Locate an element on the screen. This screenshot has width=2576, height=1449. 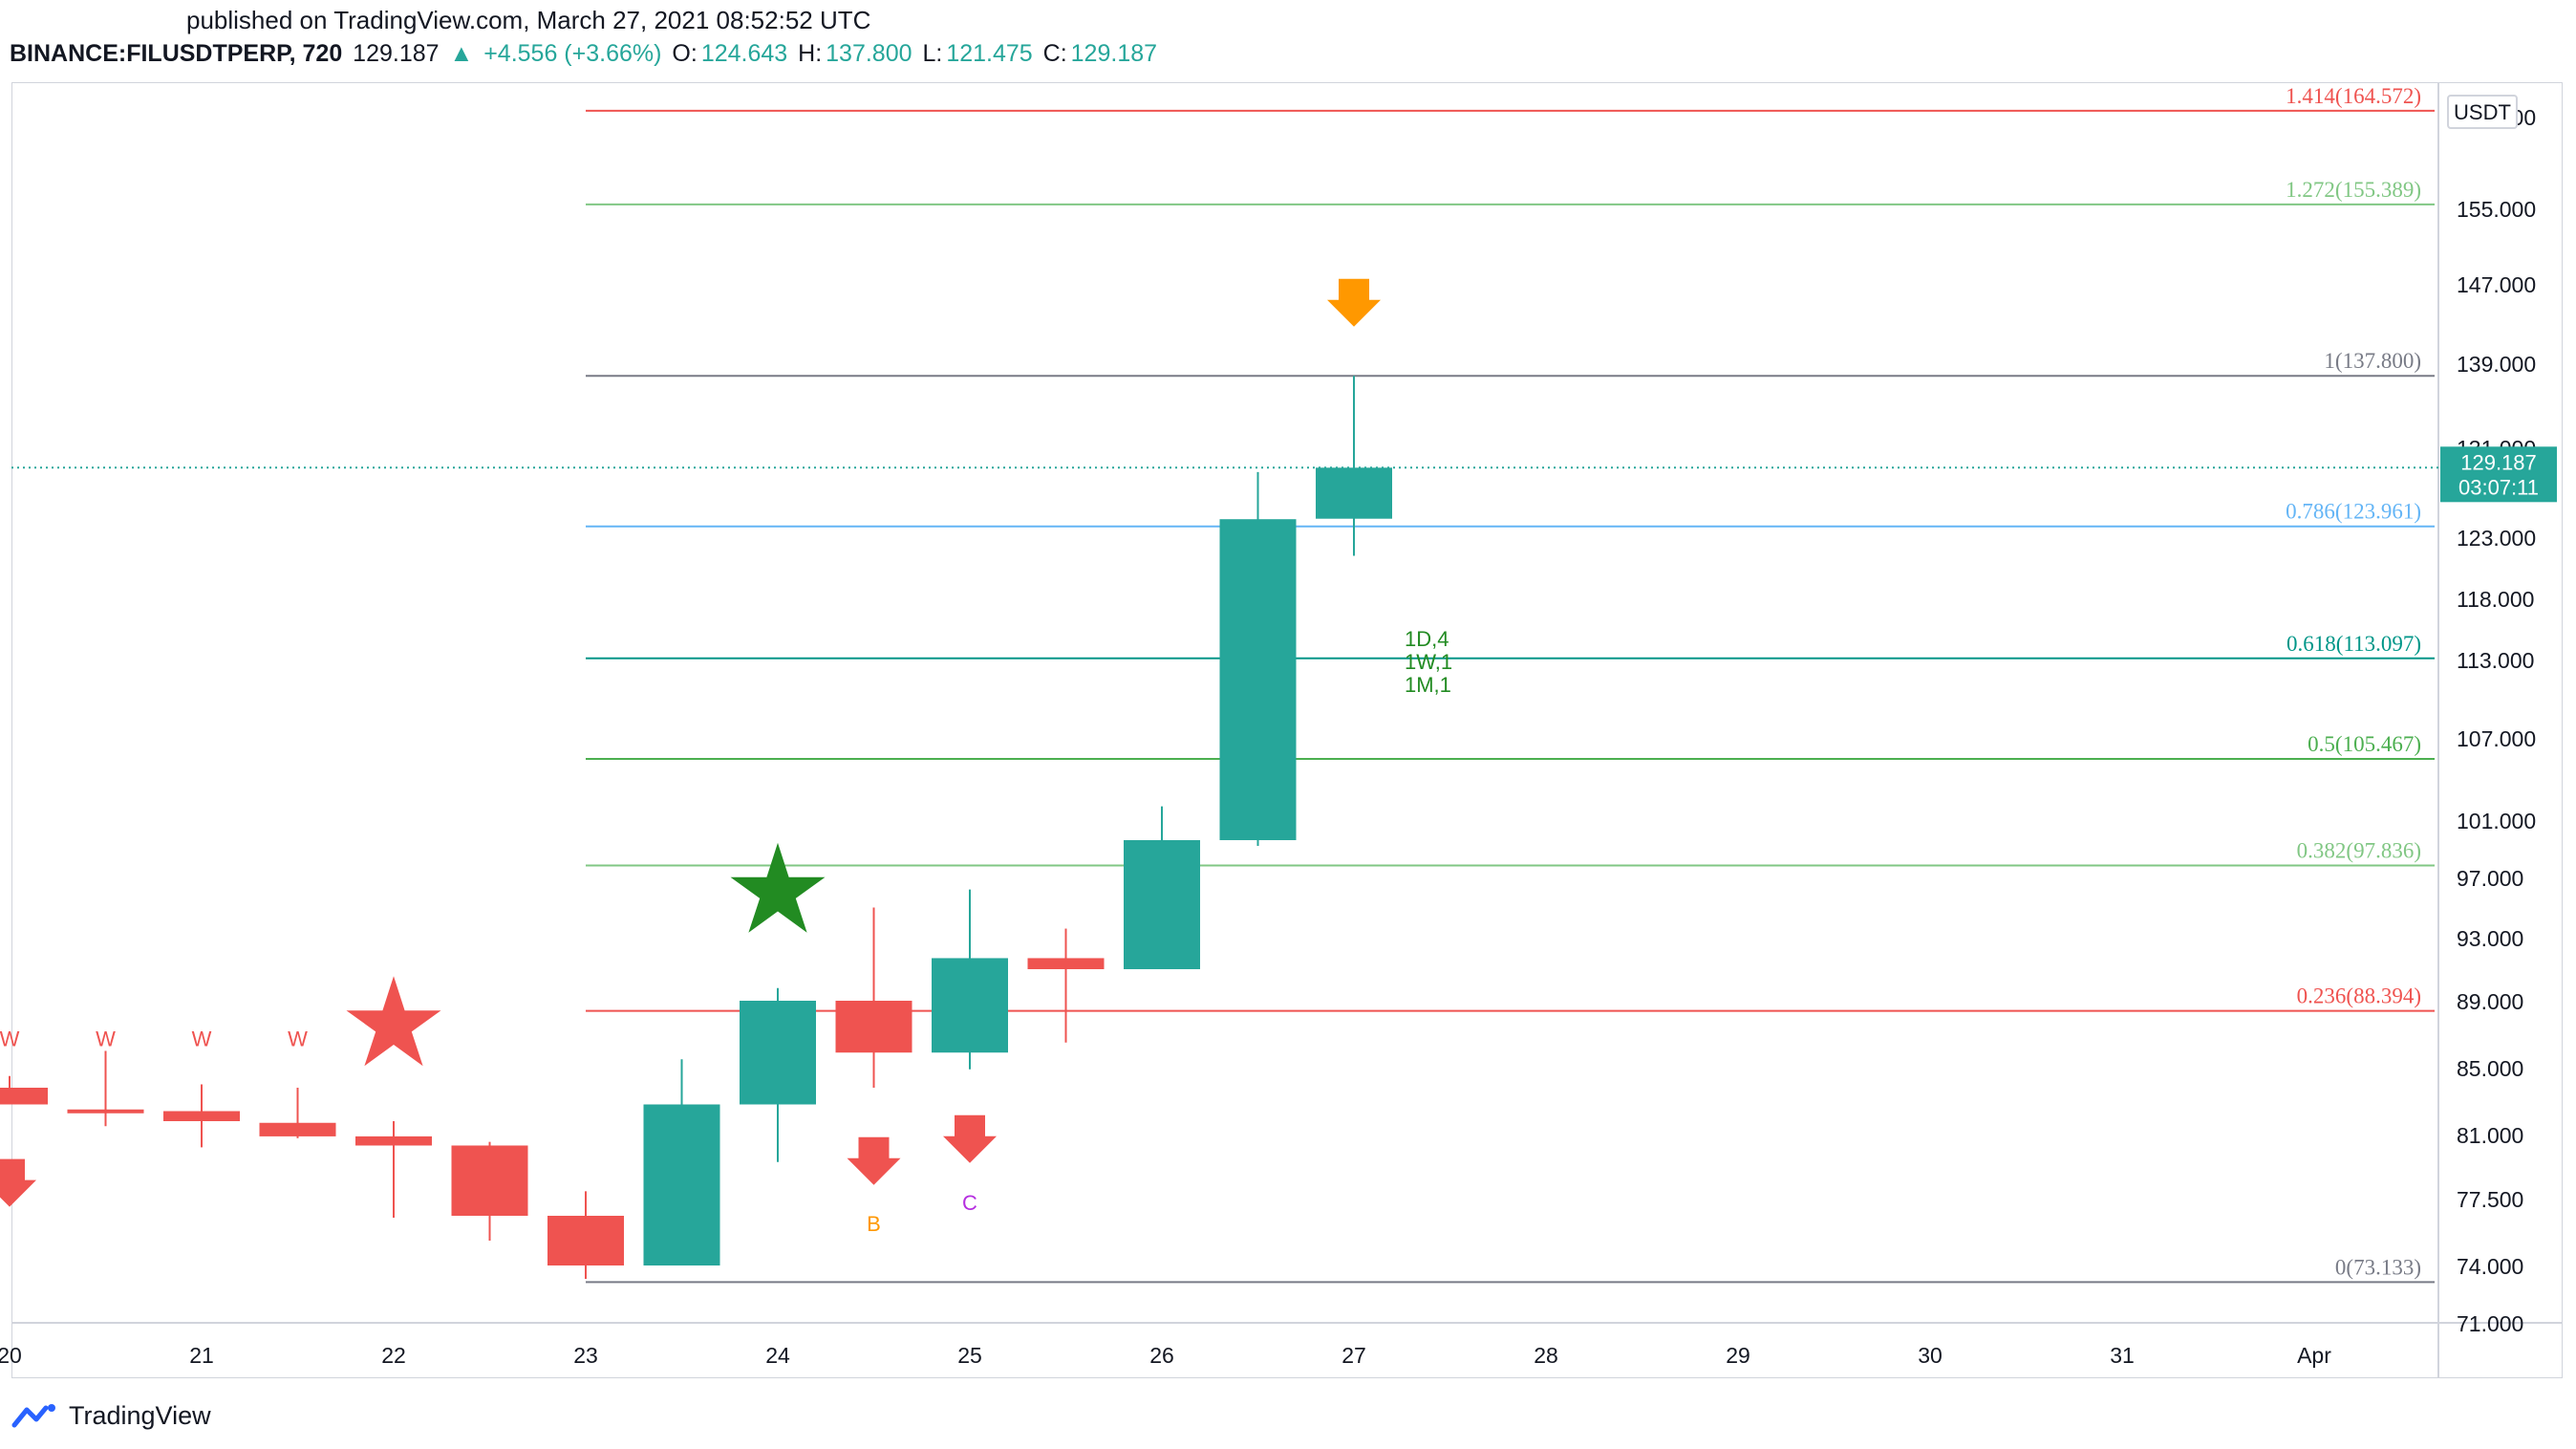
footer-brand: TradingView is located at coordinates (111, 1416).